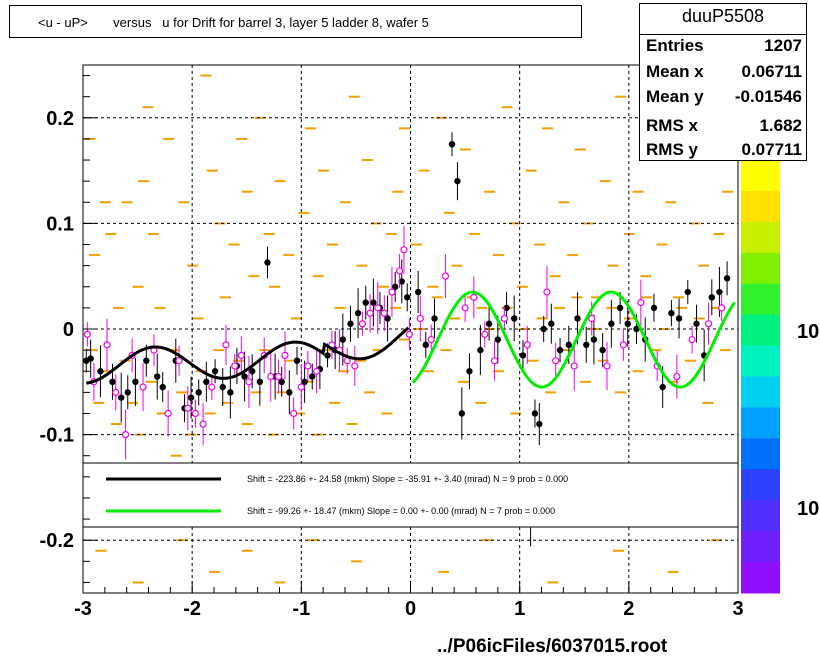 The width and height of the screenshot is (820, 660). I want to click on source-file-label: ../P06icFiles/6037015.root, so click(552, 646).